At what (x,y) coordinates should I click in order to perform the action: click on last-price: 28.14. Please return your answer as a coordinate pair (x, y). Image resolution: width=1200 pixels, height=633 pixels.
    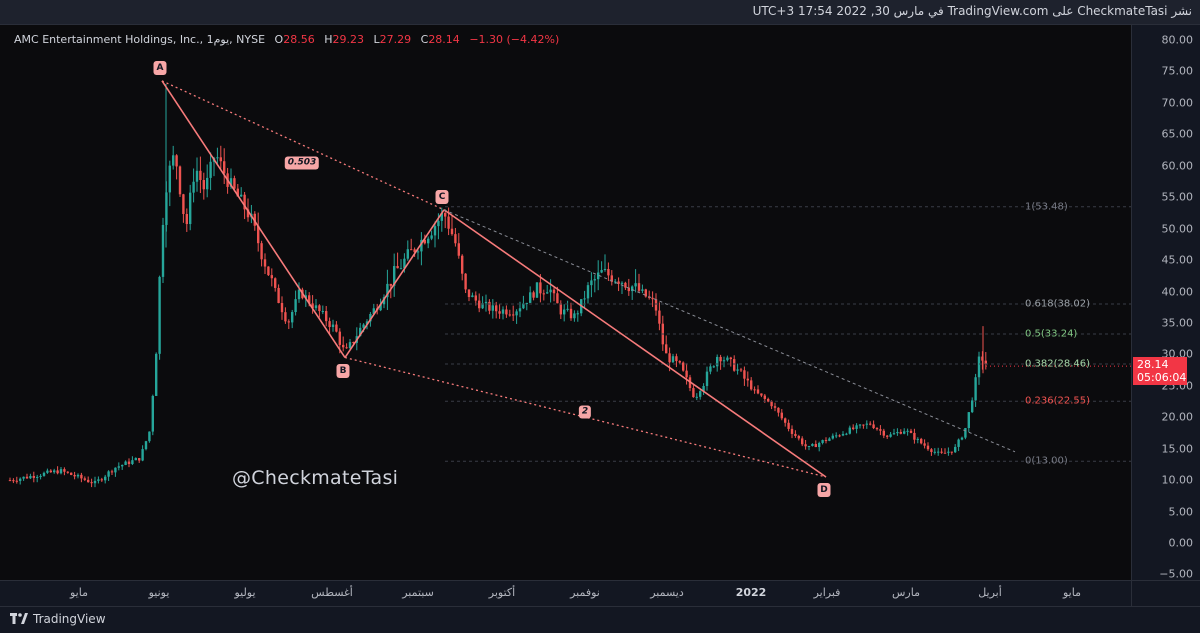
    Looking at the image, I should click on (1153, 364).